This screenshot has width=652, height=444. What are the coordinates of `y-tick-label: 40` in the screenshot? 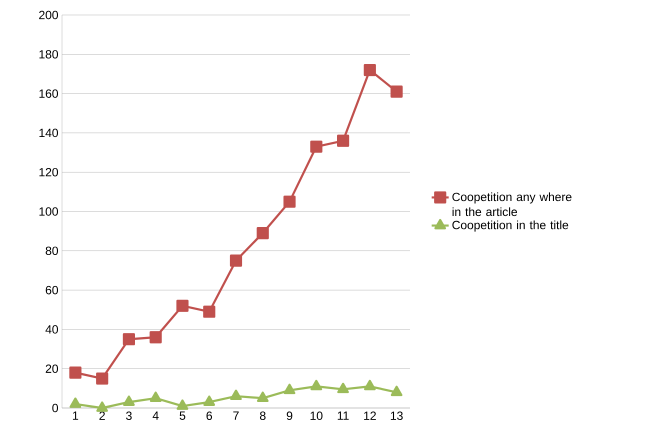 It's located at (51, 329).